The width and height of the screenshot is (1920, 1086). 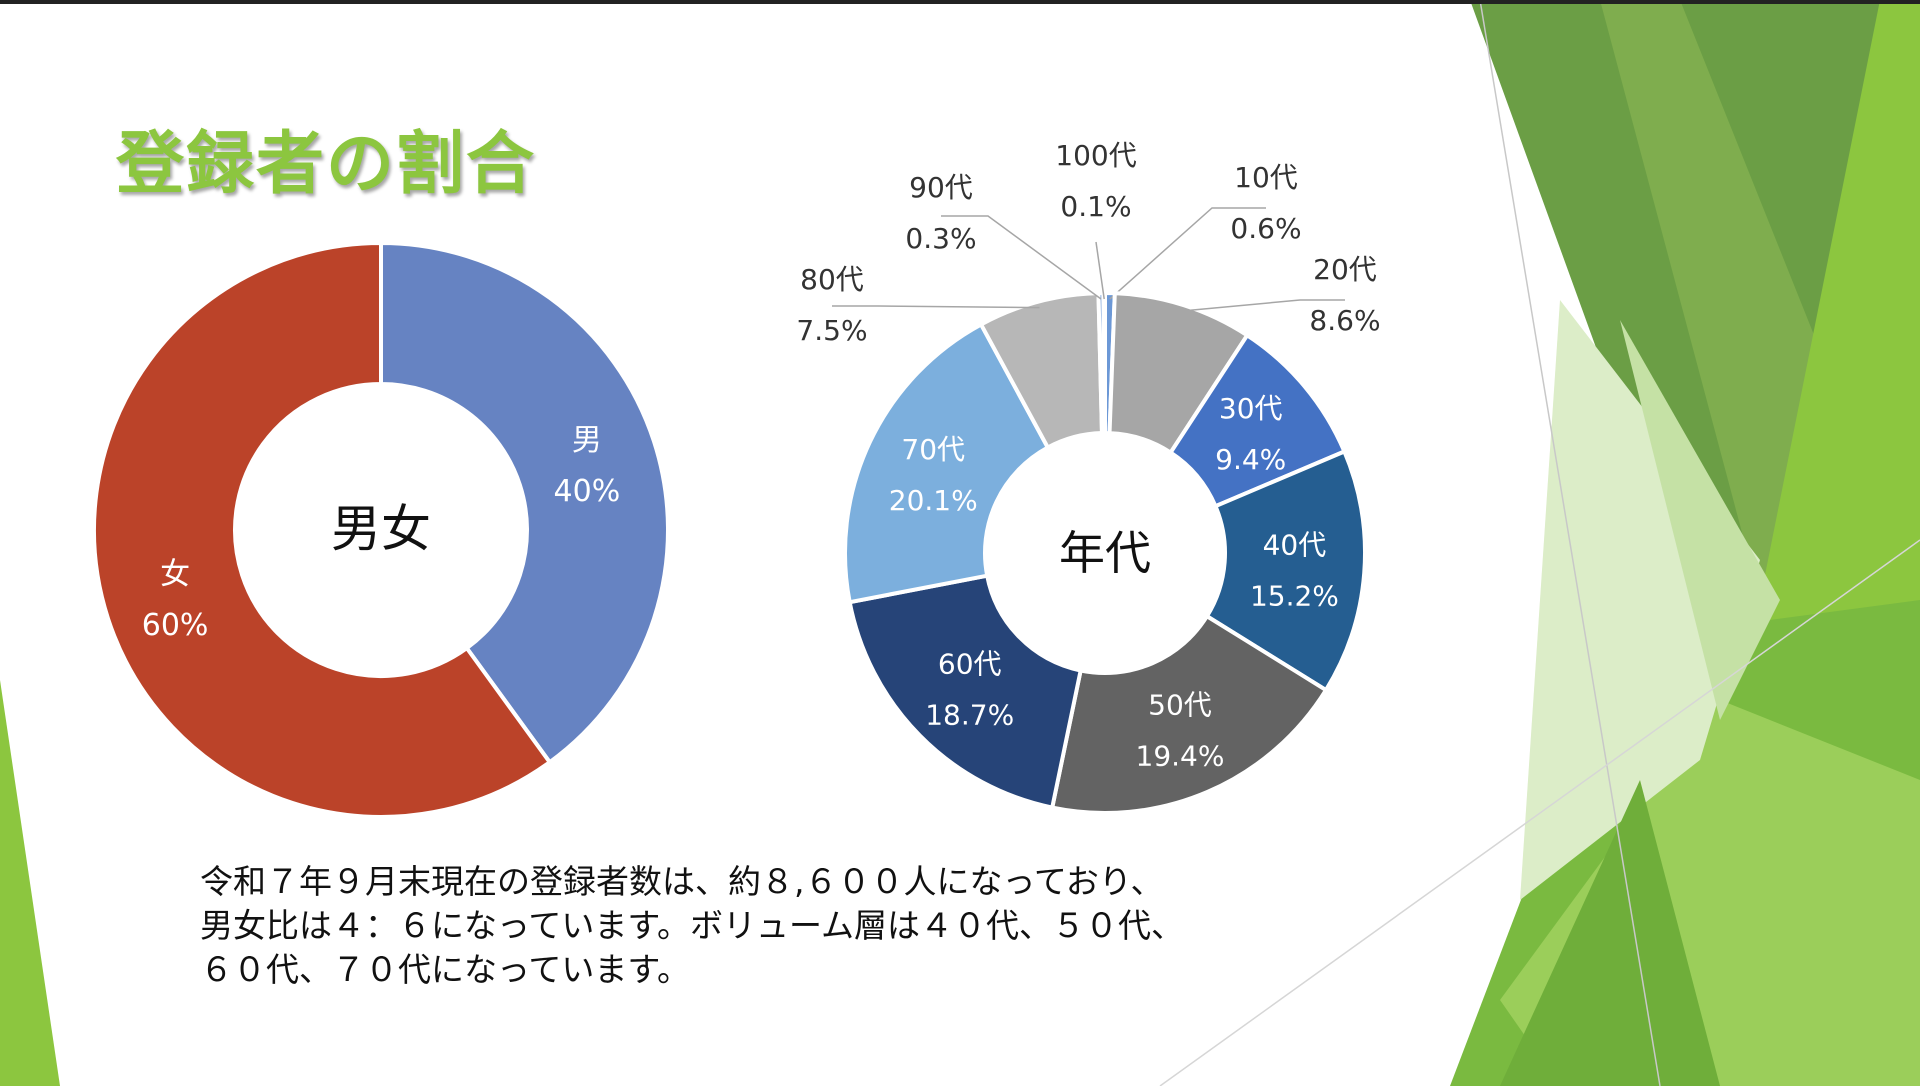 What do you see at coordinates (940, 238) in the screenshot?
I see `slice-value-90: 0.3%` at bounding box center [940, 238].